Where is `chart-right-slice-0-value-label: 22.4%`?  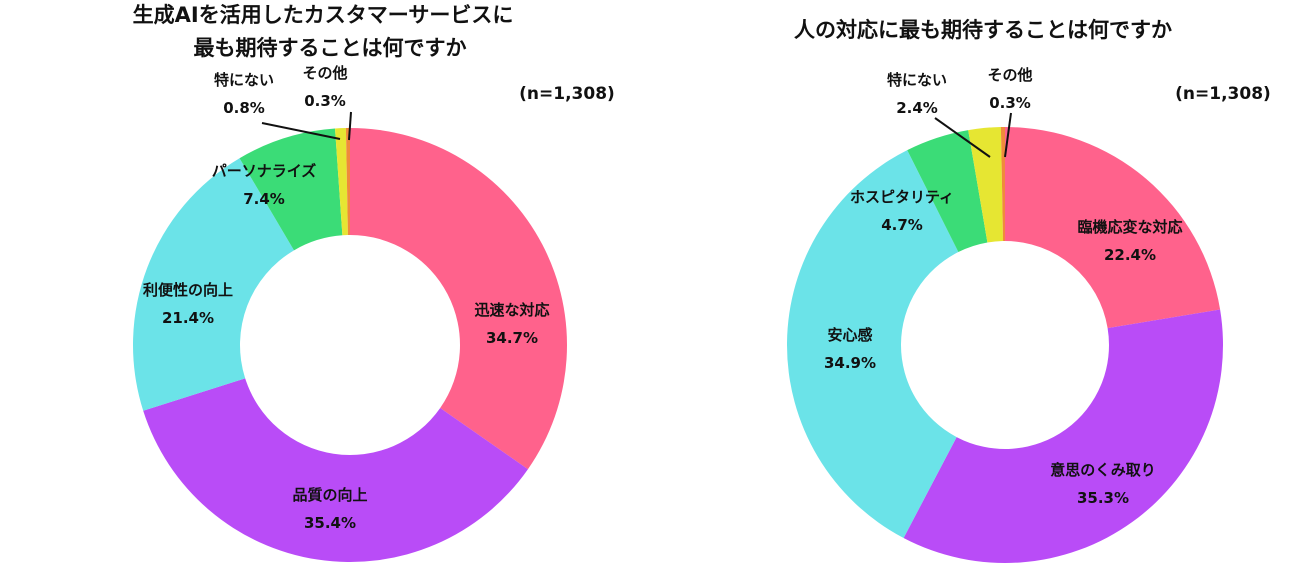 chart-right-slice-0-value-label: 22.4% is located at coordinates (1130, 255).